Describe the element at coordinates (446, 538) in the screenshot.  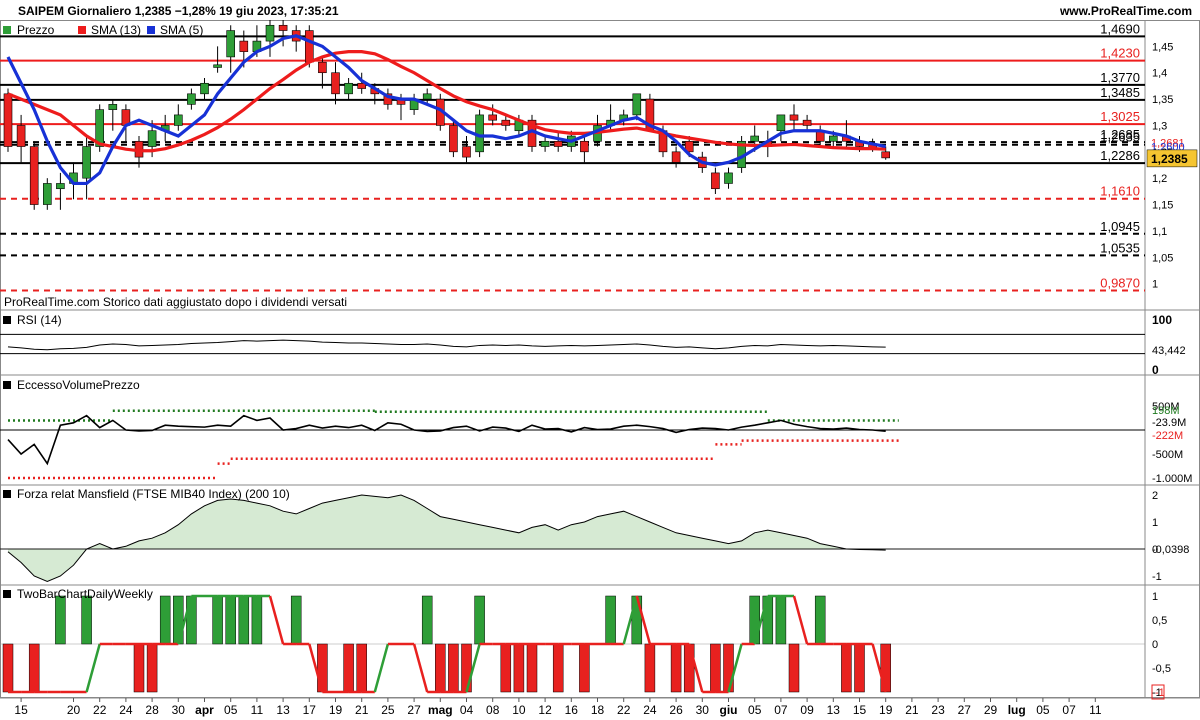
I see `mansfield-line` at that location.